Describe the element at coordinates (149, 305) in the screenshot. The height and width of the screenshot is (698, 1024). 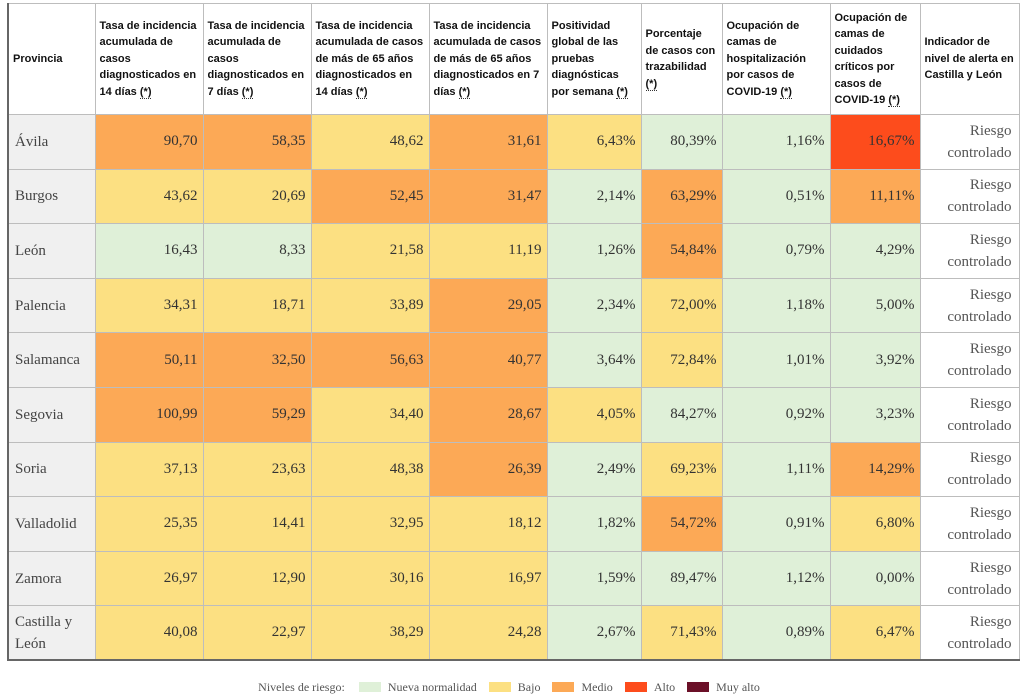
I see `cell-incidencia-14d: 34,31` at that location.